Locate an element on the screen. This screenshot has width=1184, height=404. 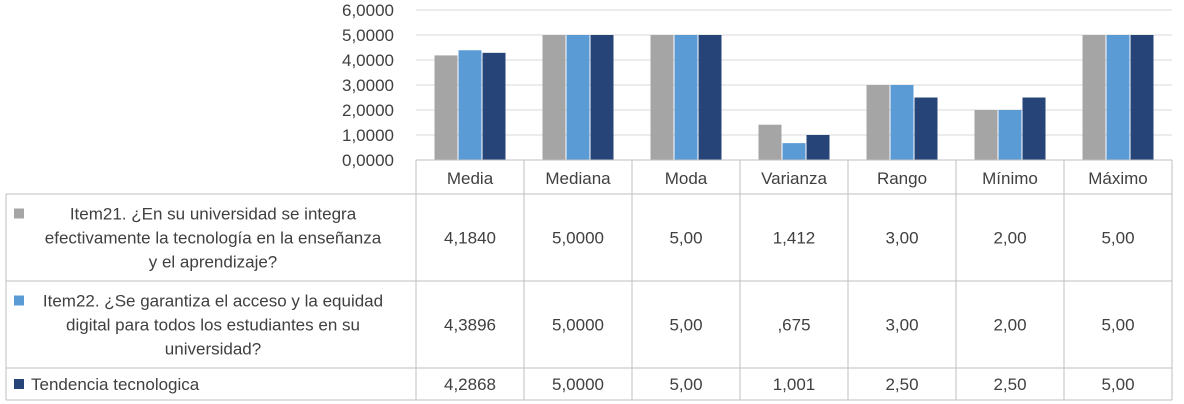
x-category-label: Varianza is located at coordinates (794, 178).